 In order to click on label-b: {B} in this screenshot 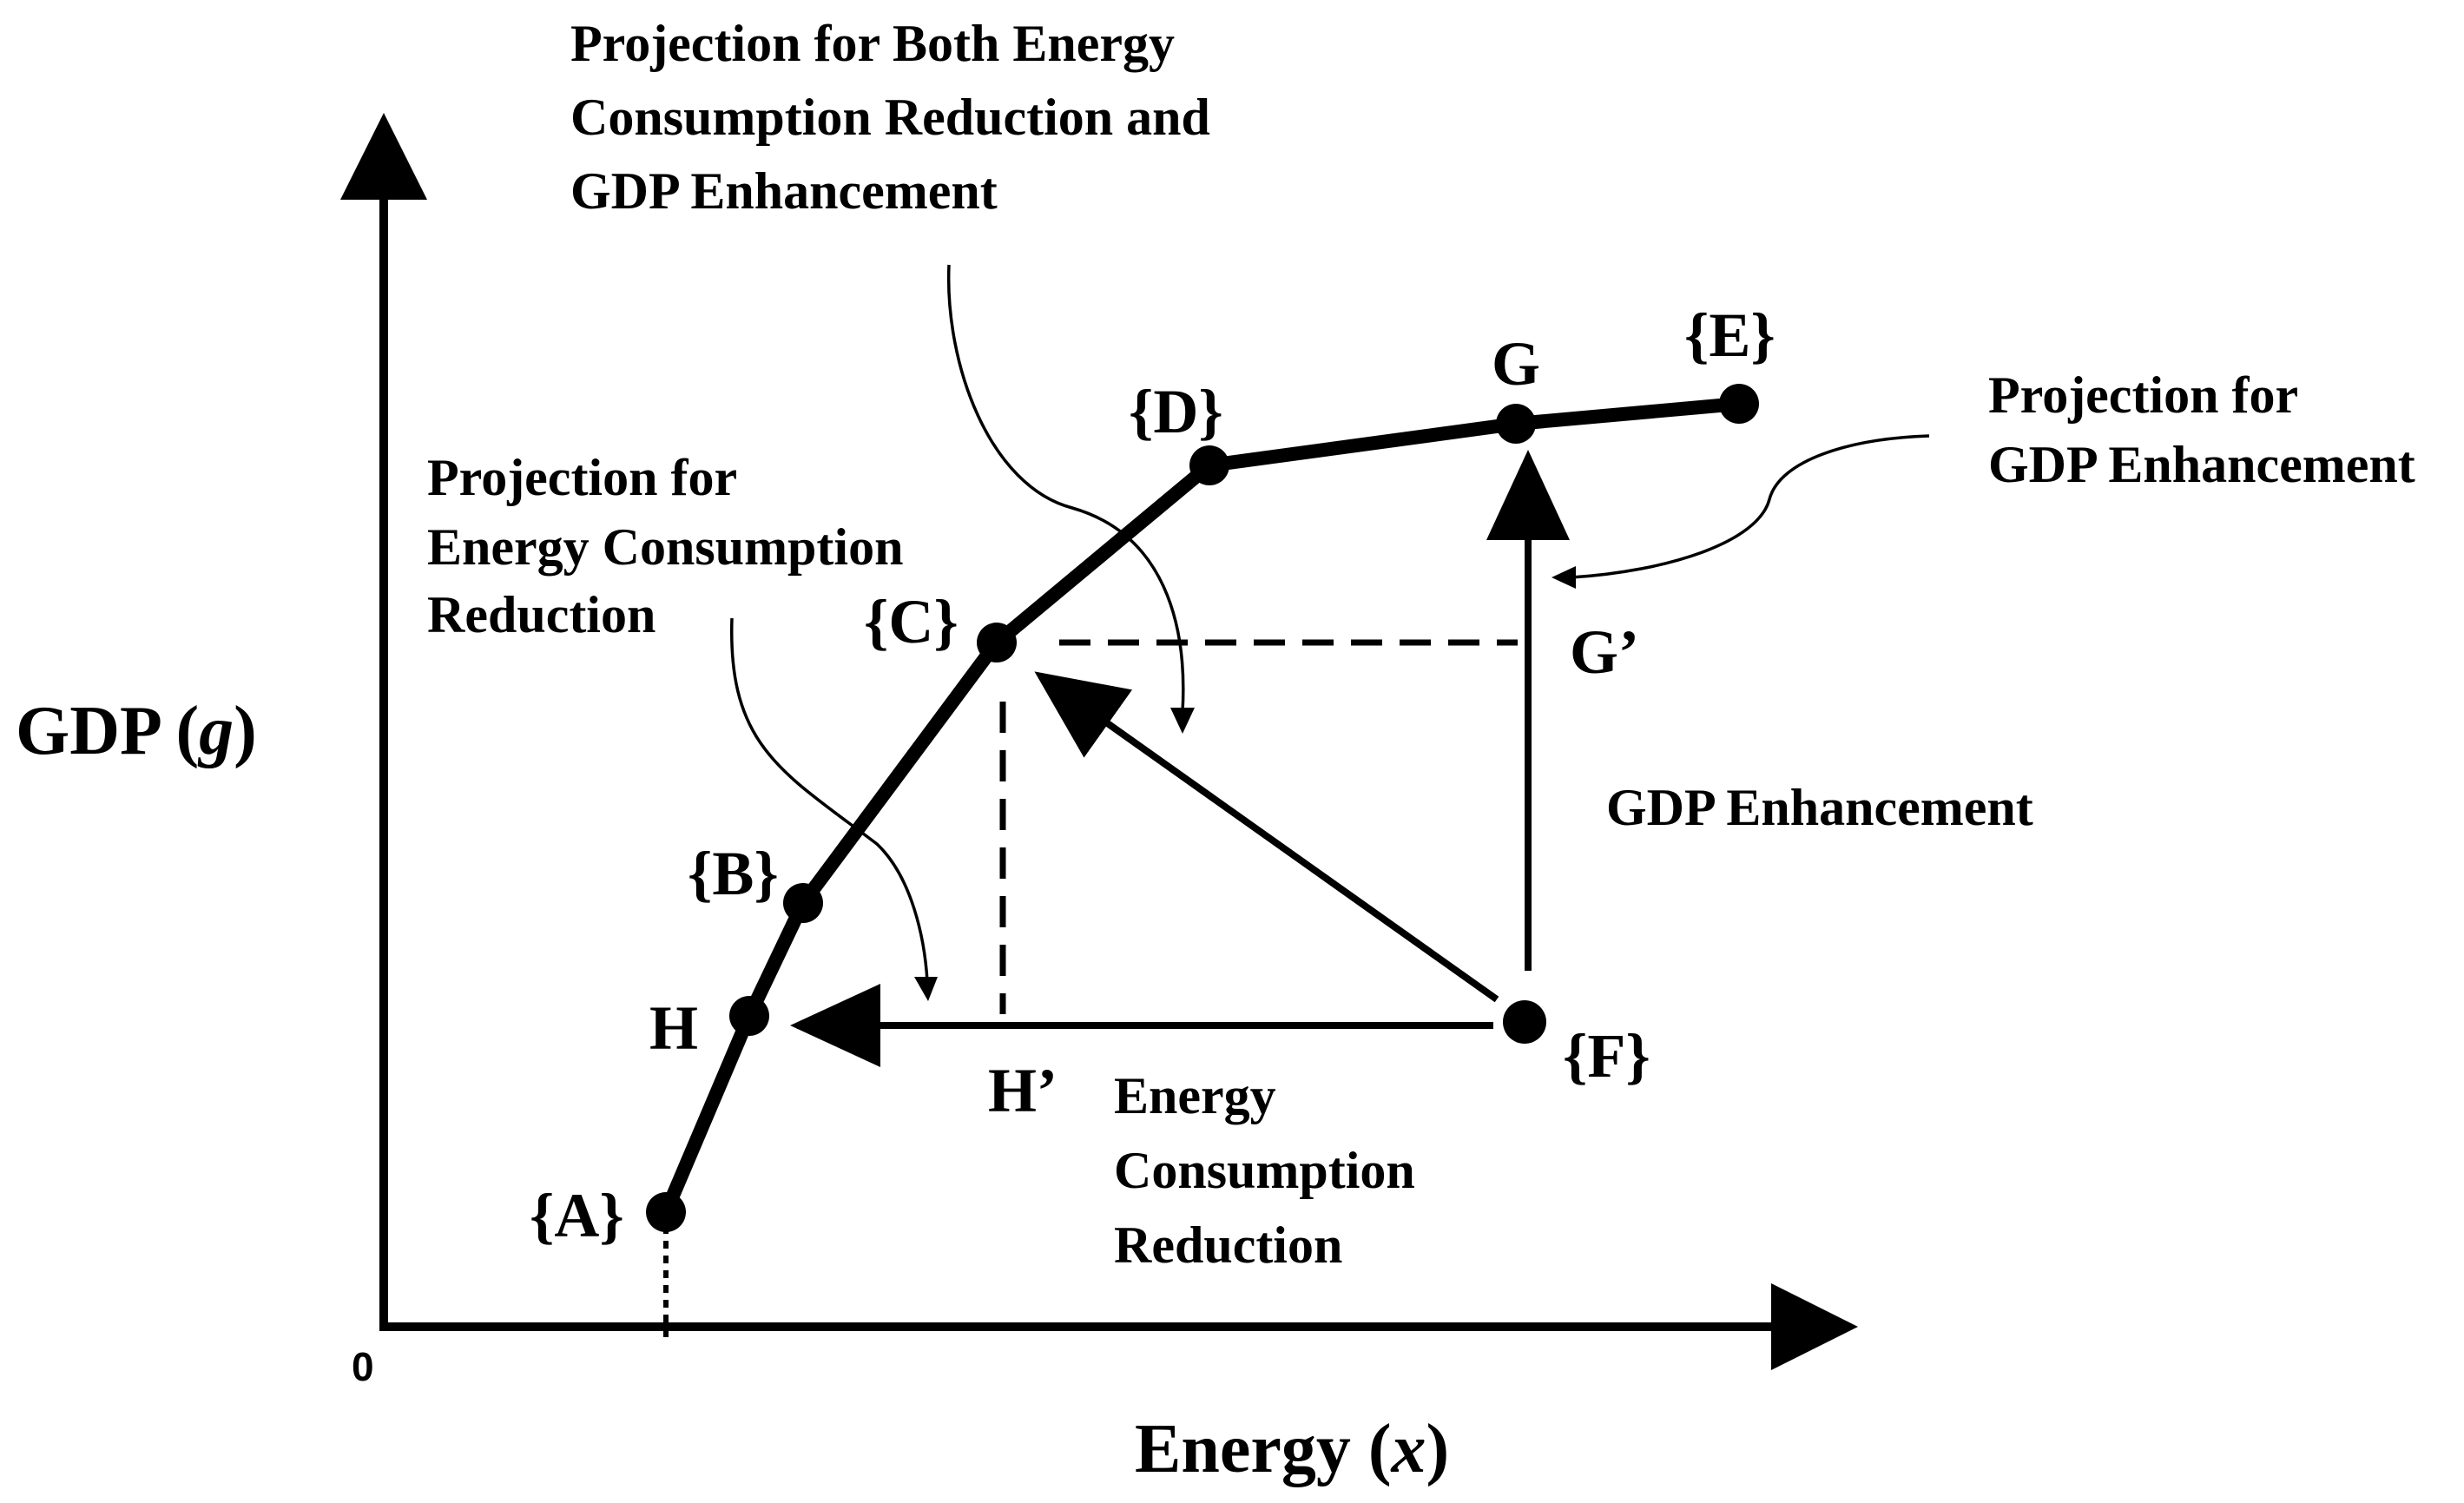, I will do `click(733, 873)`.